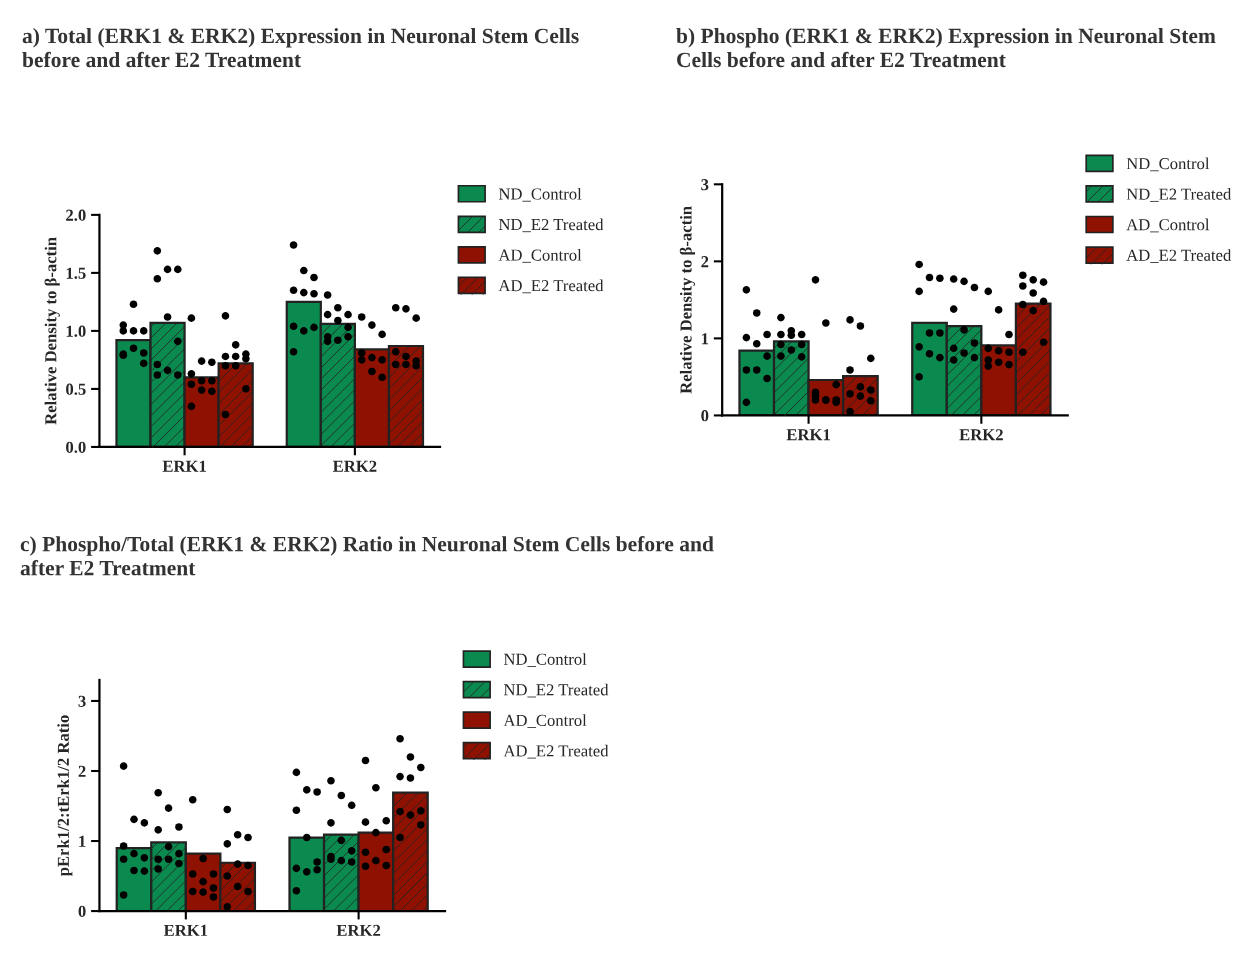  I want to click on chart-title: a) Total (ERK1 & ERK2) Expression in Neuronal Stem Cells before and after E2 Treatment, so click(300, 48).